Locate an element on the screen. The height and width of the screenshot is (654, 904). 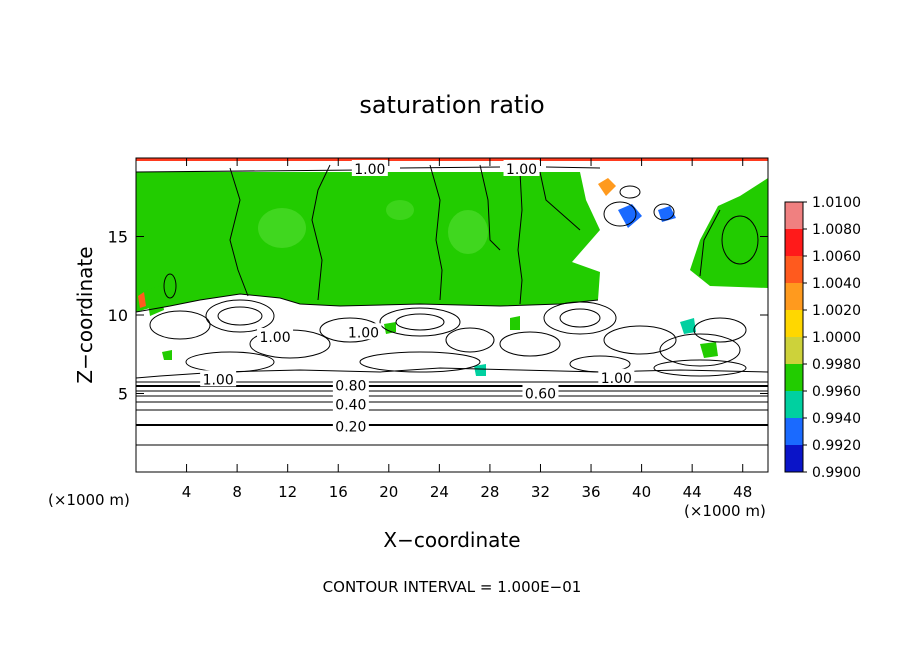
x-tick-label: 28 is located at coordinates (489, 492).